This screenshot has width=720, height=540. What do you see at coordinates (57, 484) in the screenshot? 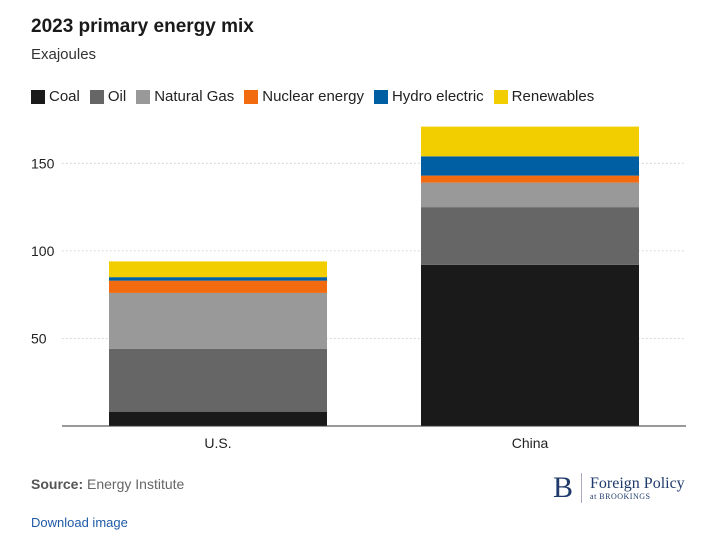
I see `source-label: Source:` at bounding box center [57, 484].